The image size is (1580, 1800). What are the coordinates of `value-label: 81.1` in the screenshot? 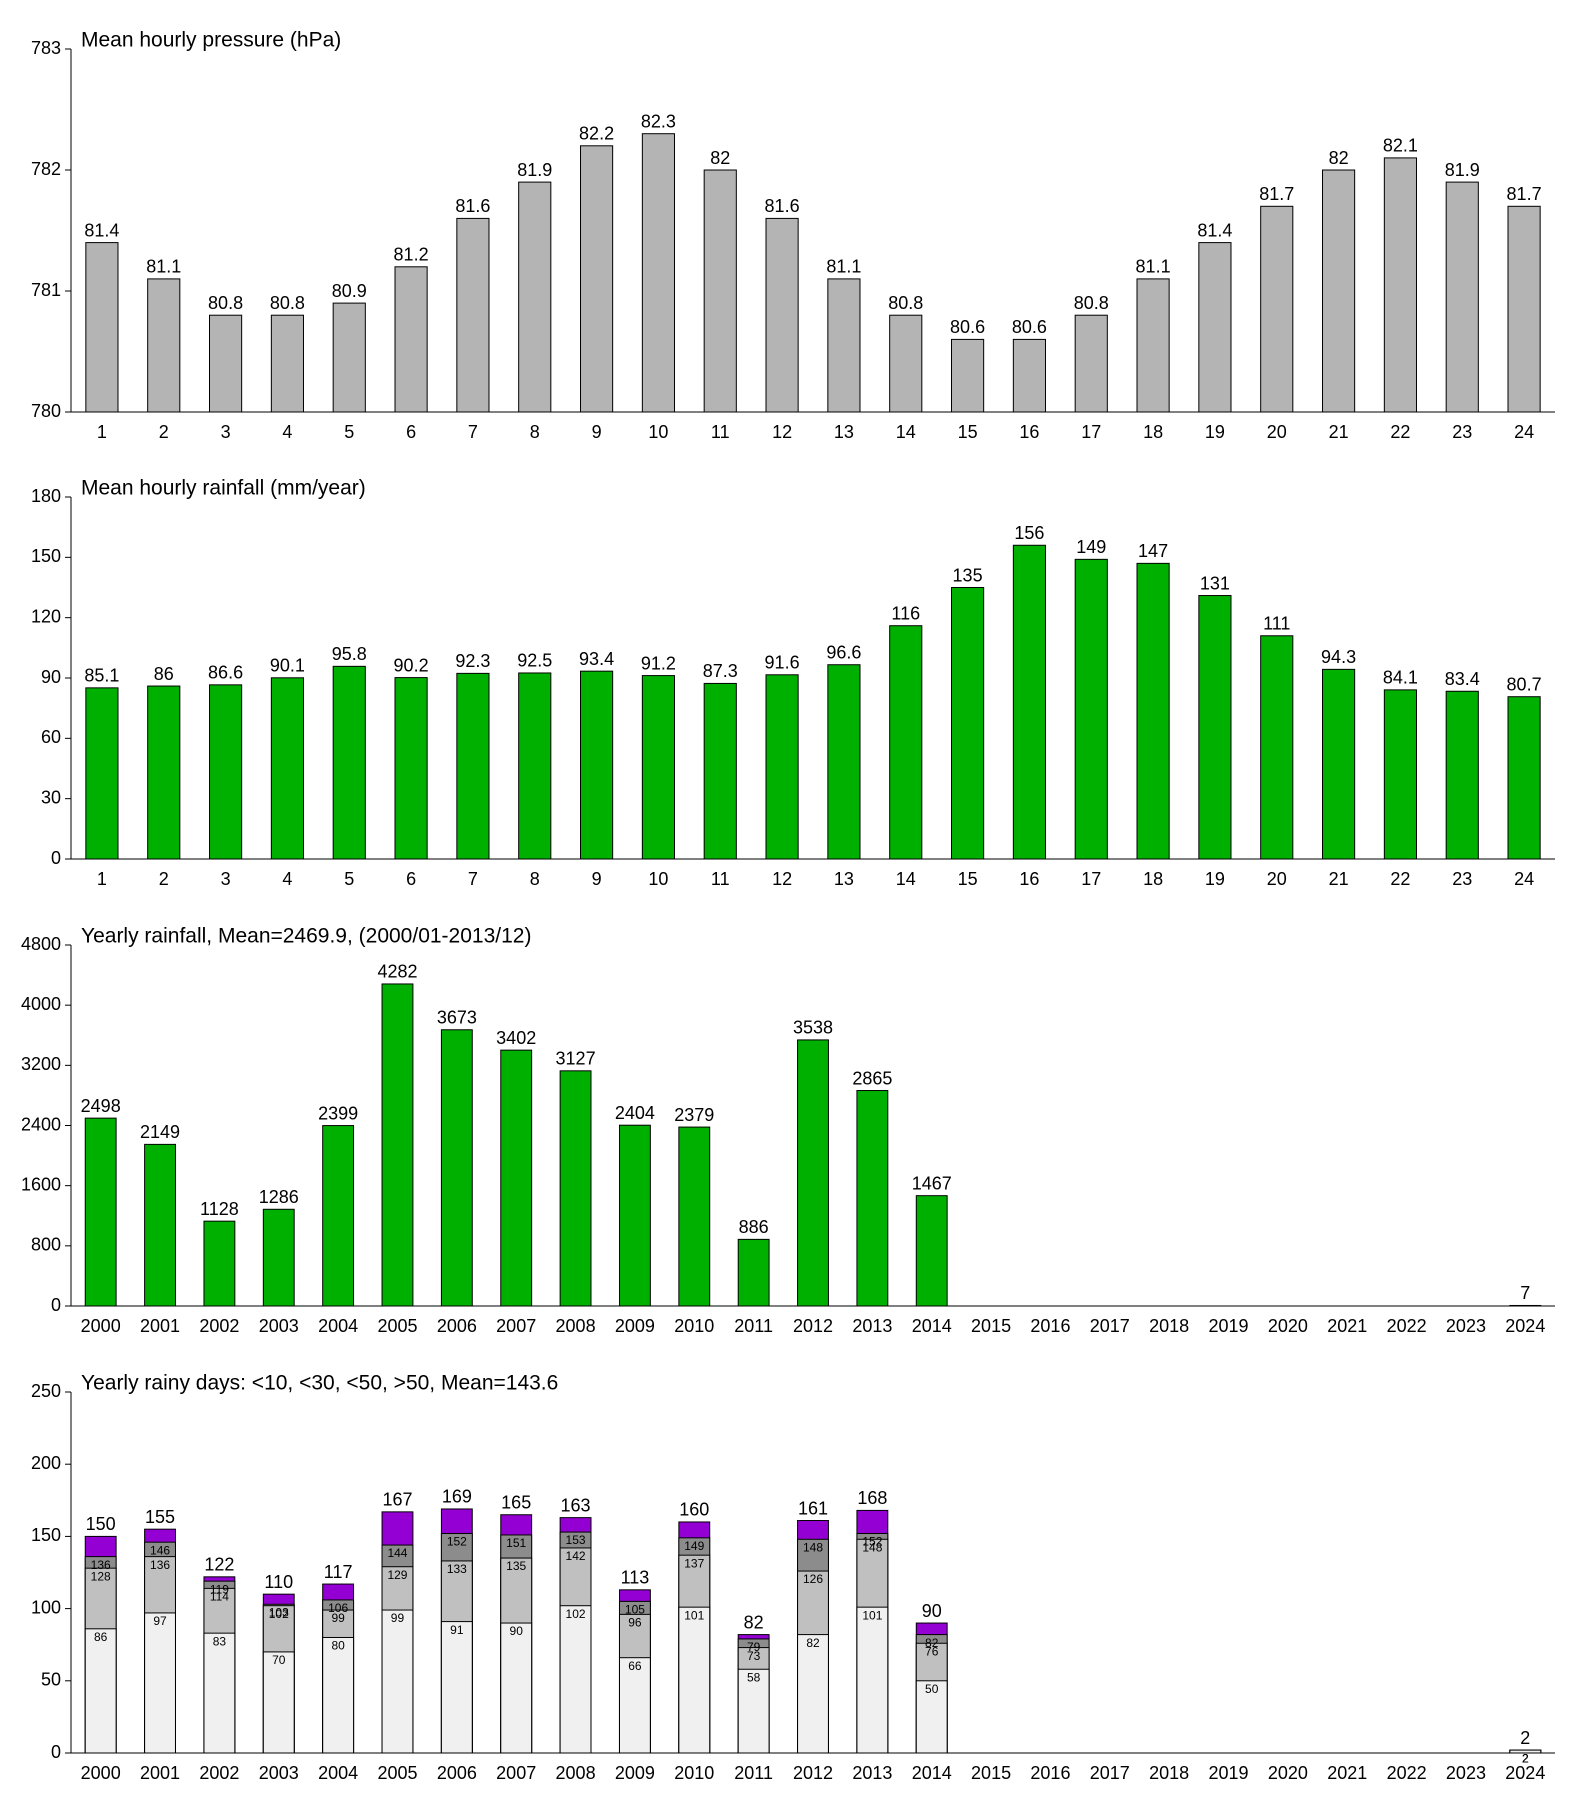 It's located at (163, 267).